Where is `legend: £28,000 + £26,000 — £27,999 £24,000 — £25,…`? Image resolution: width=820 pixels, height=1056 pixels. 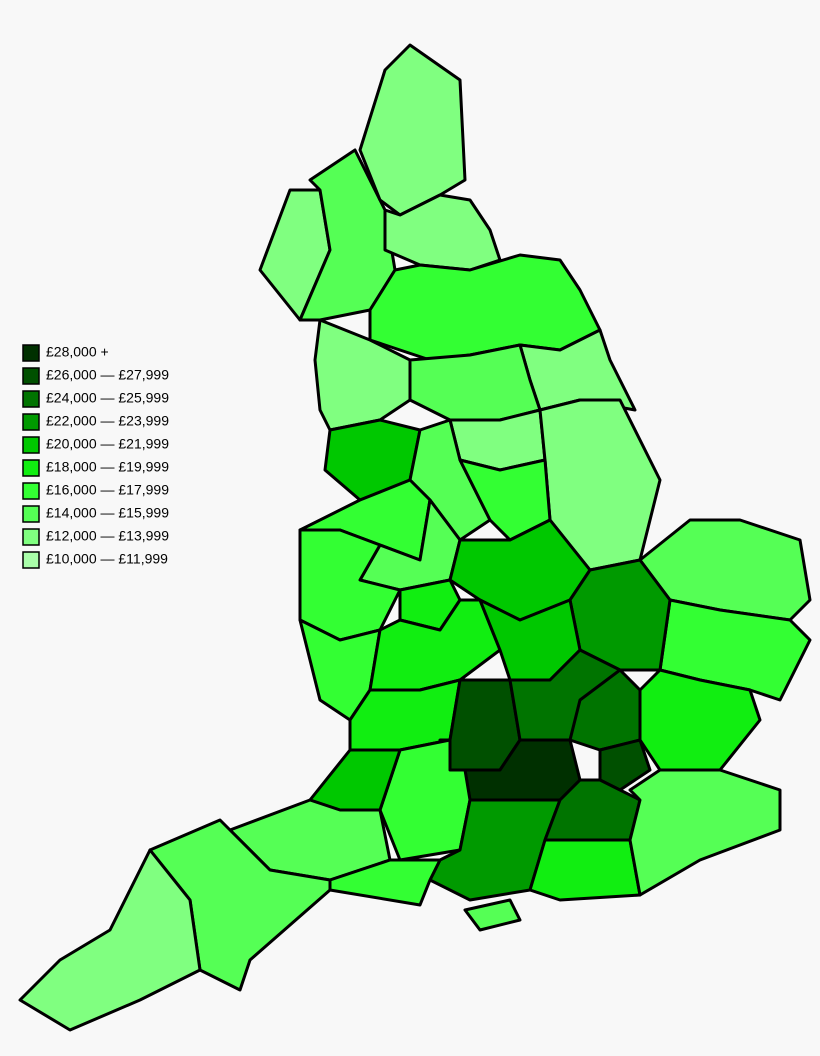
legend: £28,000 + £26,000 — £27,999 £24,000 — £25,… is located at coordinates (95, 456).